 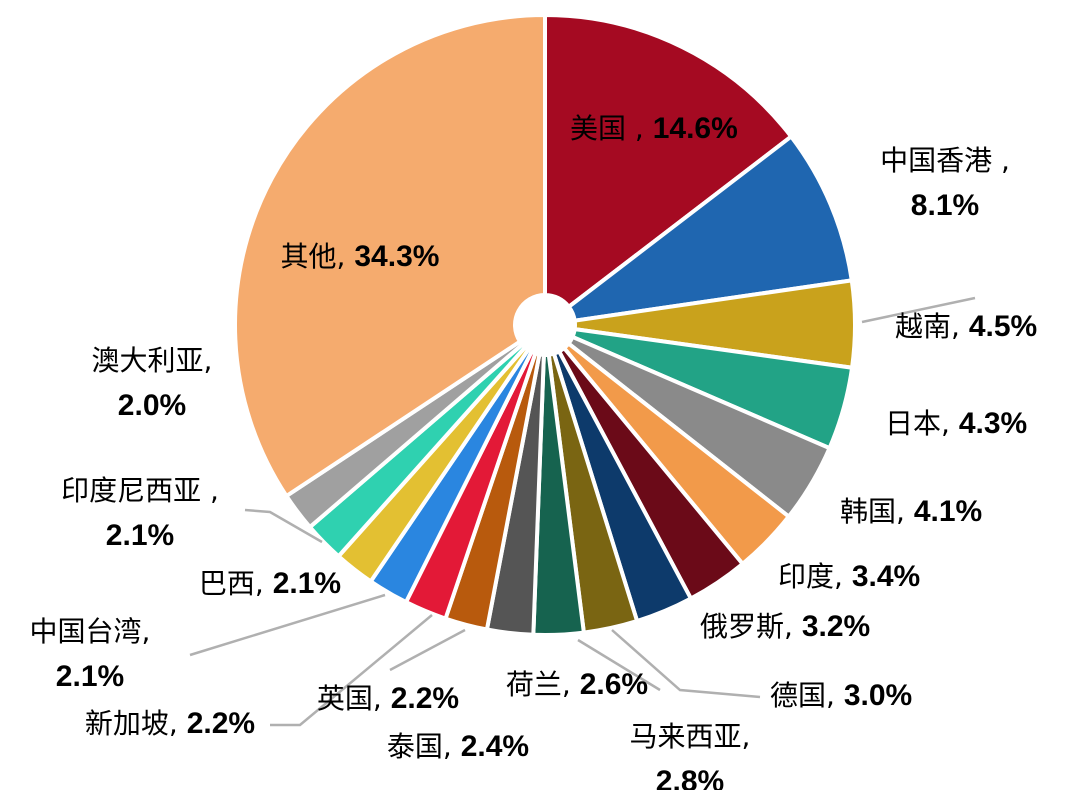 I want to click on slice-value: 34.3%, so click(x=396, y=256).